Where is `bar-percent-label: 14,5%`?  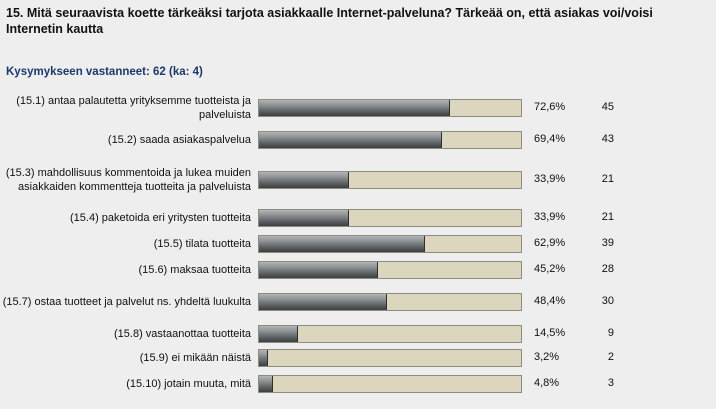 bar-percent-label: 14,5% is located at coordinates (550, 333).